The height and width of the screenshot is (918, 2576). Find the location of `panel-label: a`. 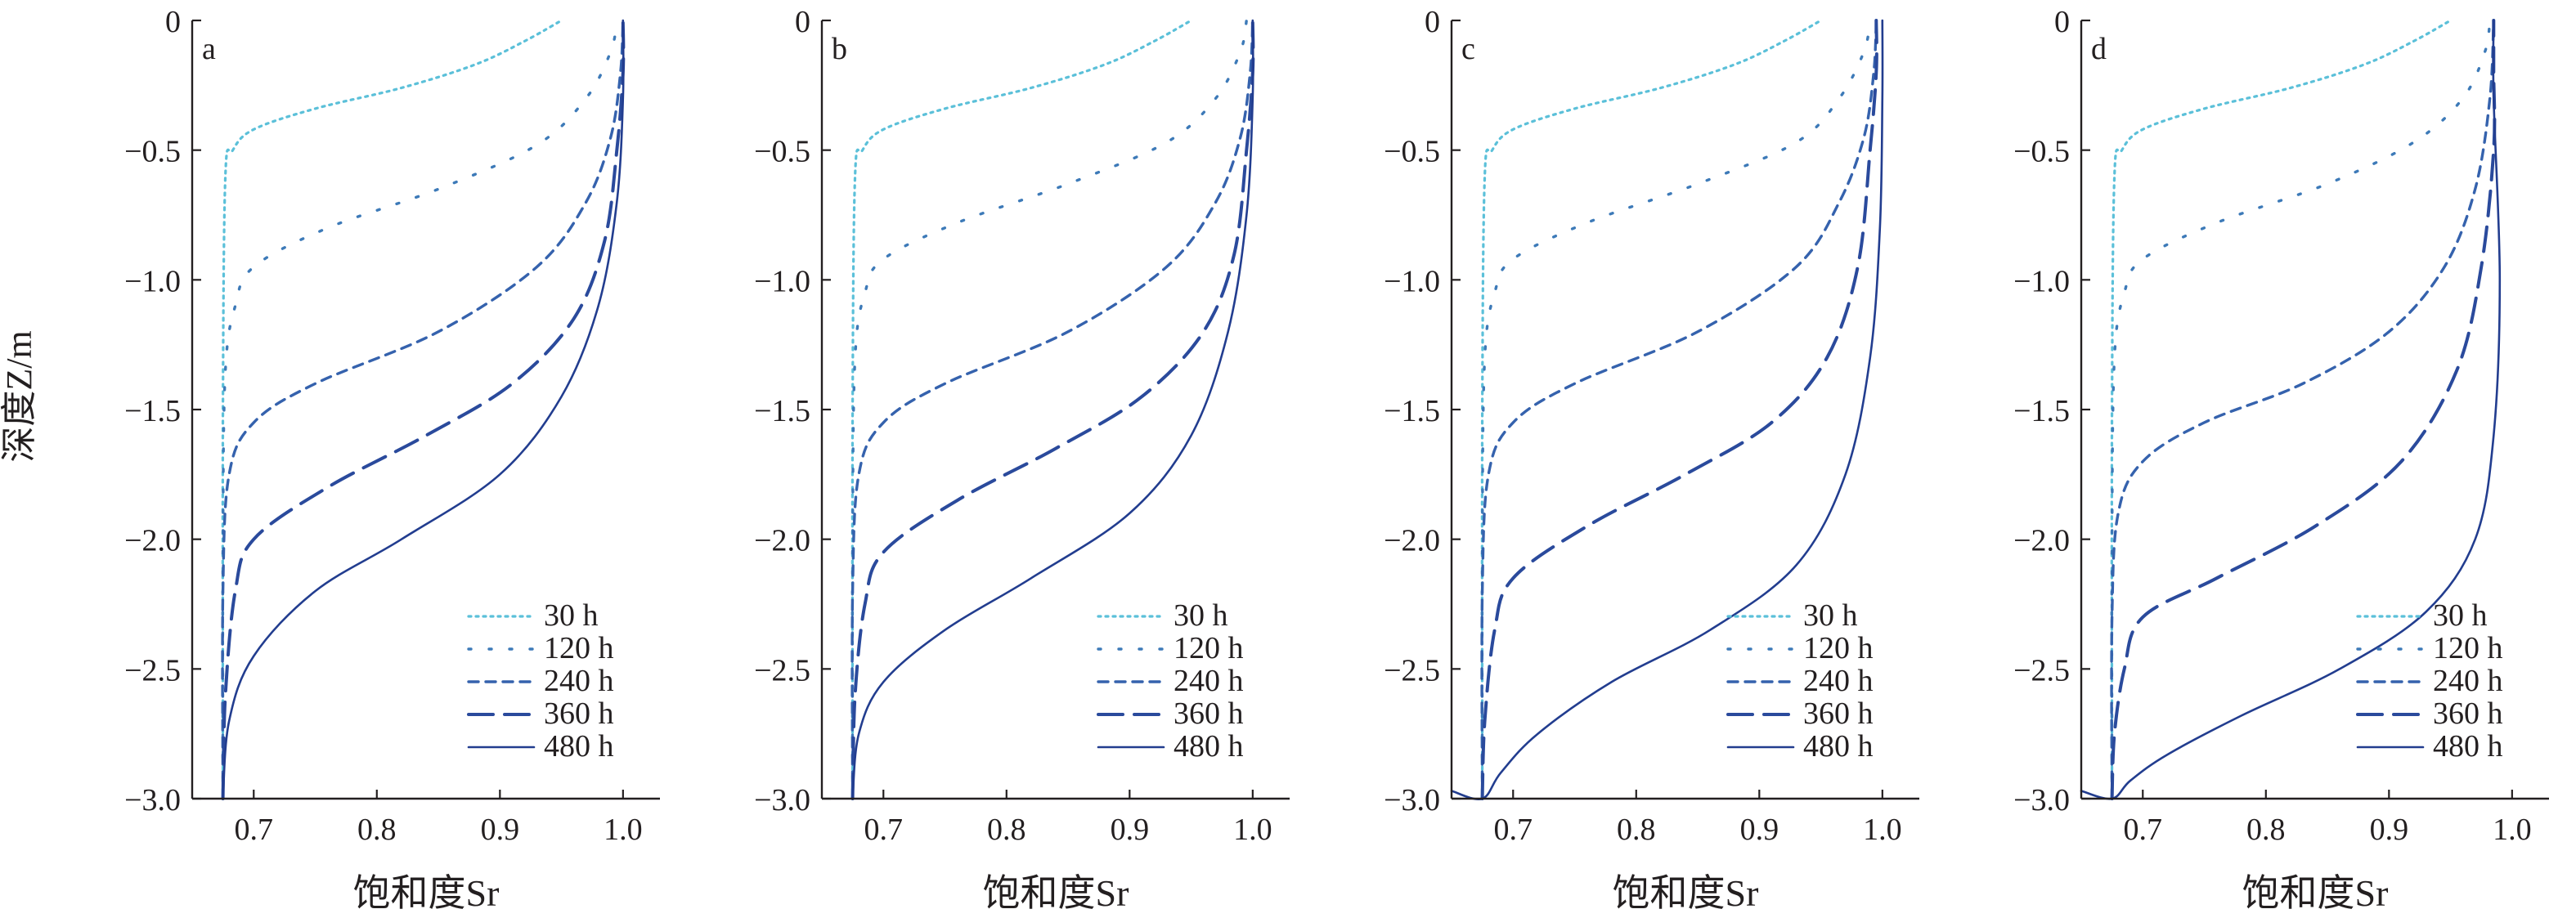

panel-label: a is located at coordinates (209, 49).